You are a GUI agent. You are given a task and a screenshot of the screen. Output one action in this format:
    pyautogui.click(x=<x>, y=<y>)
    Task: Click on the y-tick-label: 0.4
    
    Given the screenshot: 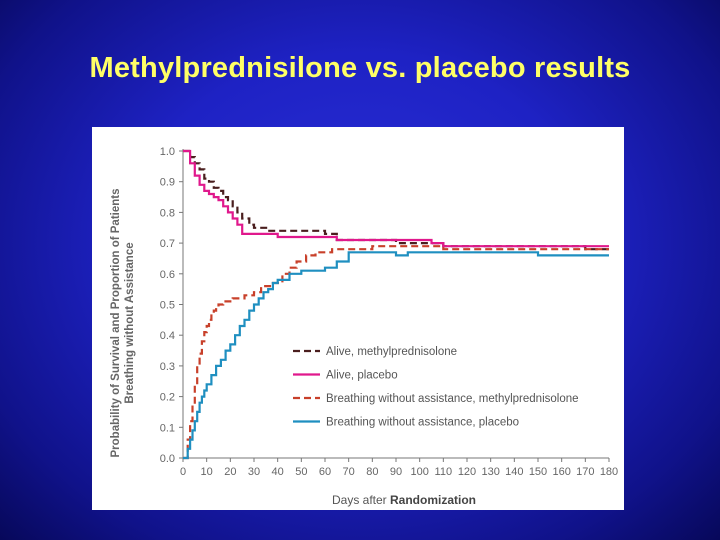 What is the action you would take?
    pyautogui.click(x=167, y=336)
    